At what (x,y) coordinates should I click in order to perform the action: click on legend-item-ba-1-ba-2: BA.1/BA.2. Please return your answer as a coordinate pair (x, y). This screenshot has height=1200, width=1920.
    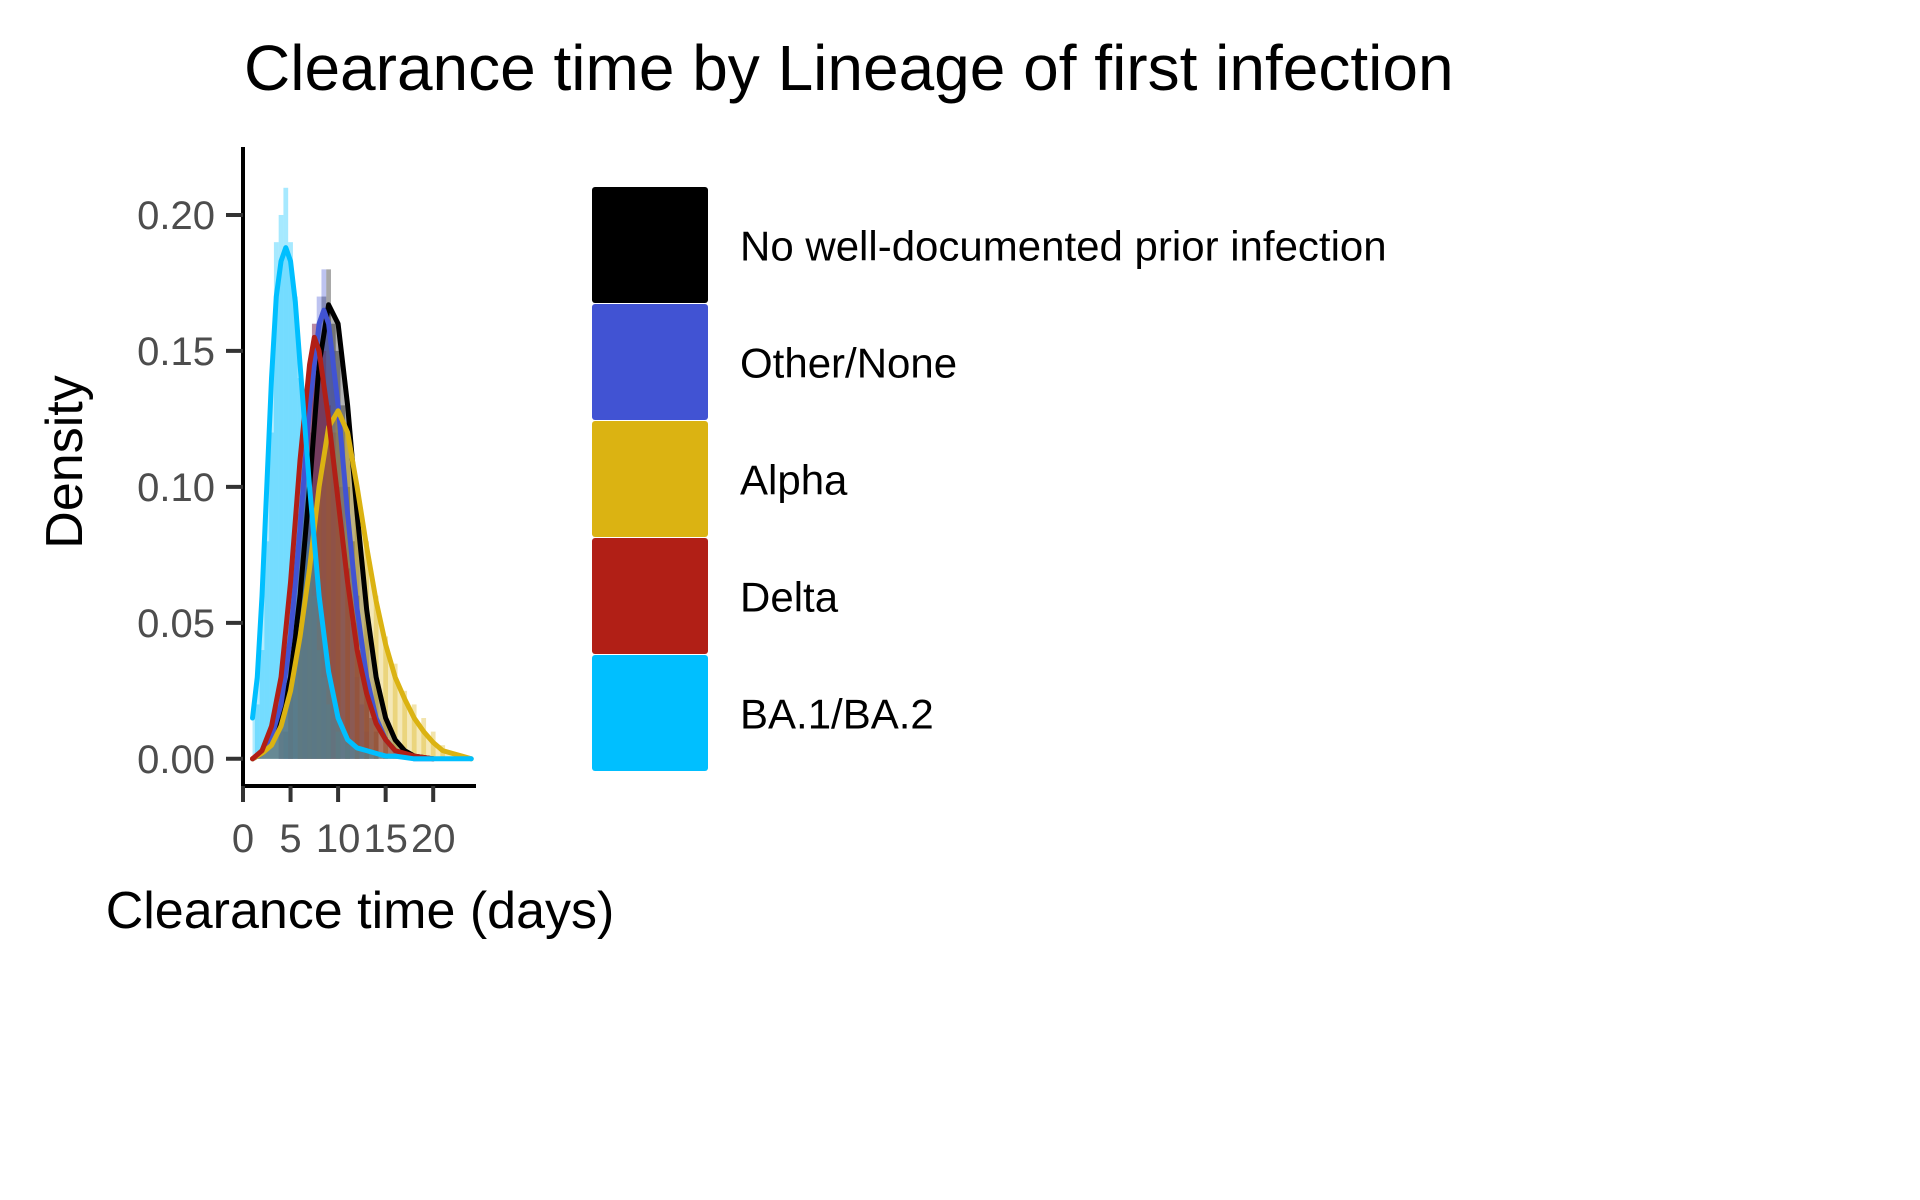
    Looking at the image, I should click on (763, 713).